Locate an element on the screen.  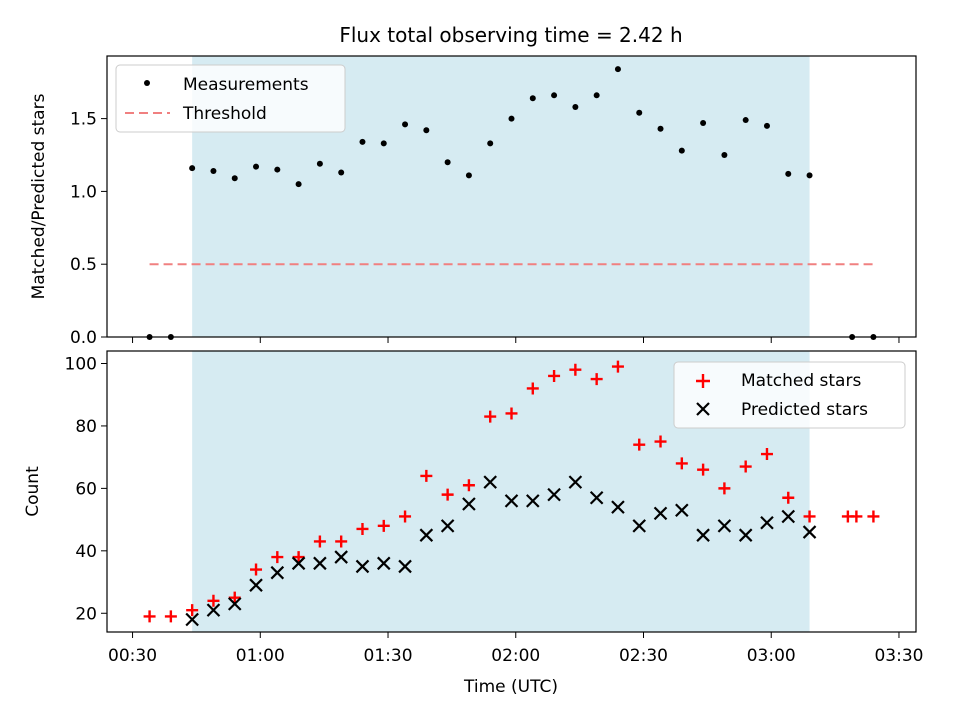
bottom-y-tick-label: 20 is located at coordinates (86, 614).